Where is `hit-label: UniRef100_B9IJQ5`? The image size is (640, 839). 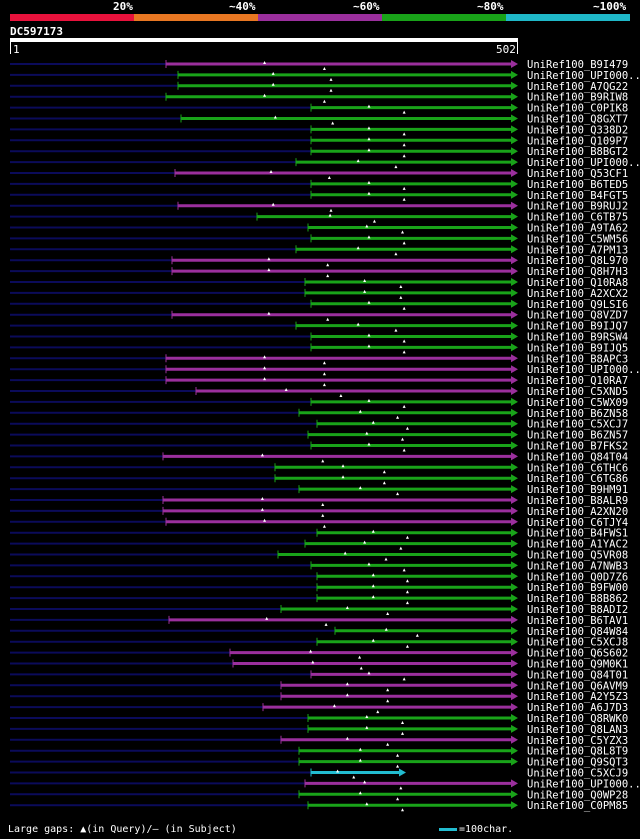
hit-label: UniRef100_B9IJQ5 is located at coordinates (577, 348).